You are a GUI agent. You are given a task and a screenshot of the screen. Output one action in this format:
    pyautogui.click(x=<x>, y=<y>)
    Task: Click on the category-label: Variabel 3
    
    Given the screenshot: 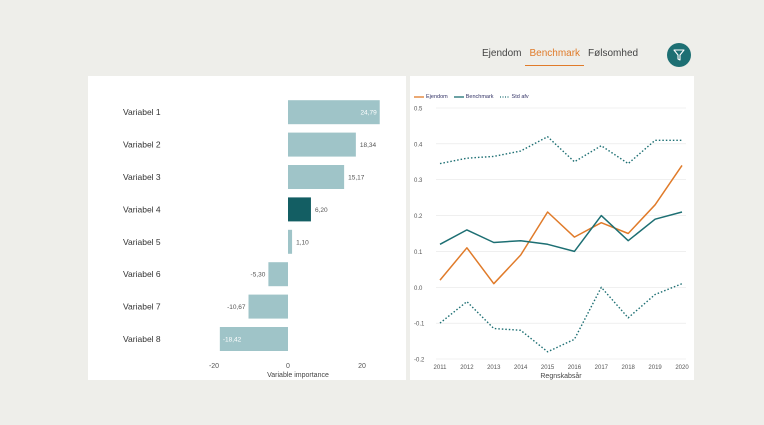 What is the action you would take?
    pyautogui.click(x=142, y=177)
    